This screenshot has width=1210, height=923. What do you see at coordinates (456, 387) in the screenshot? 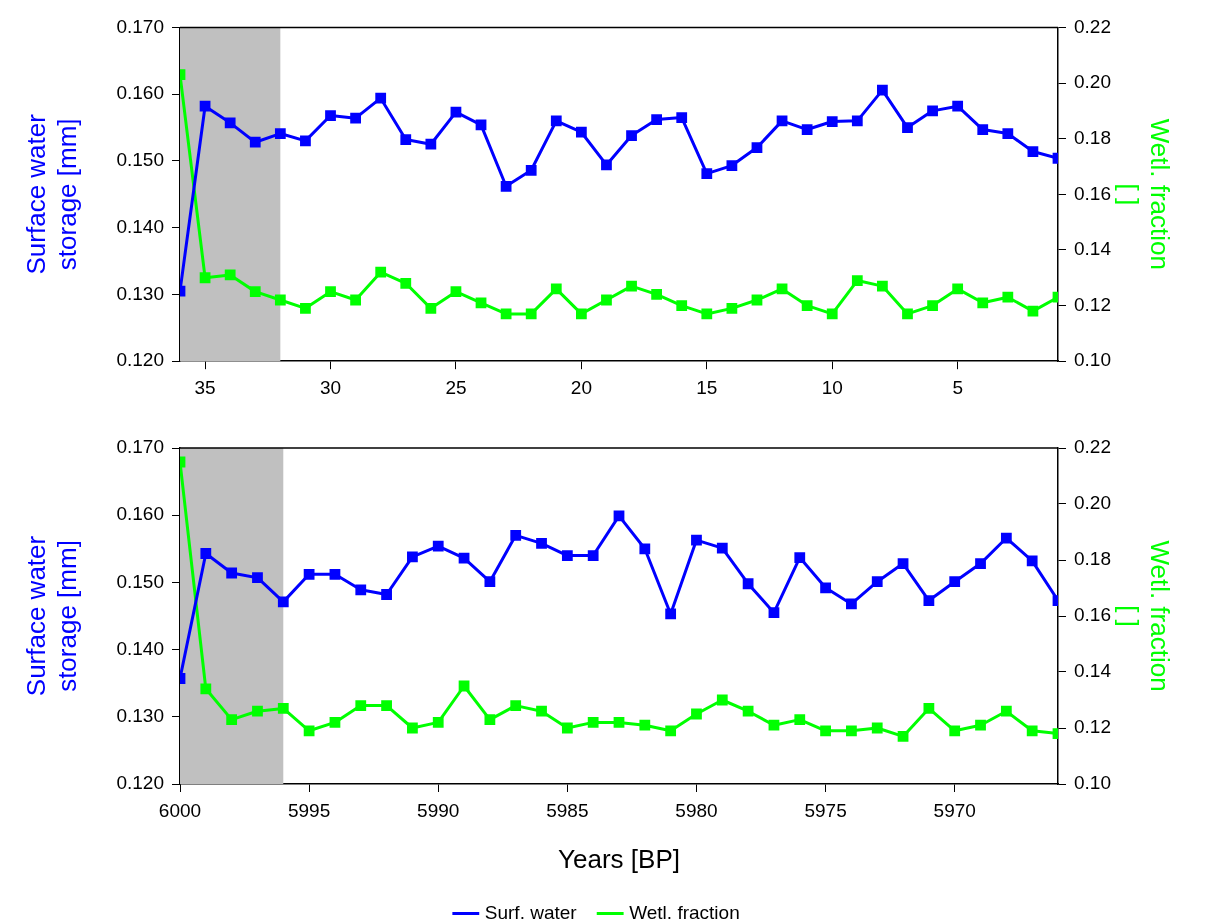
I see `x-tick-label: 25` at bounding box center [456, 387].